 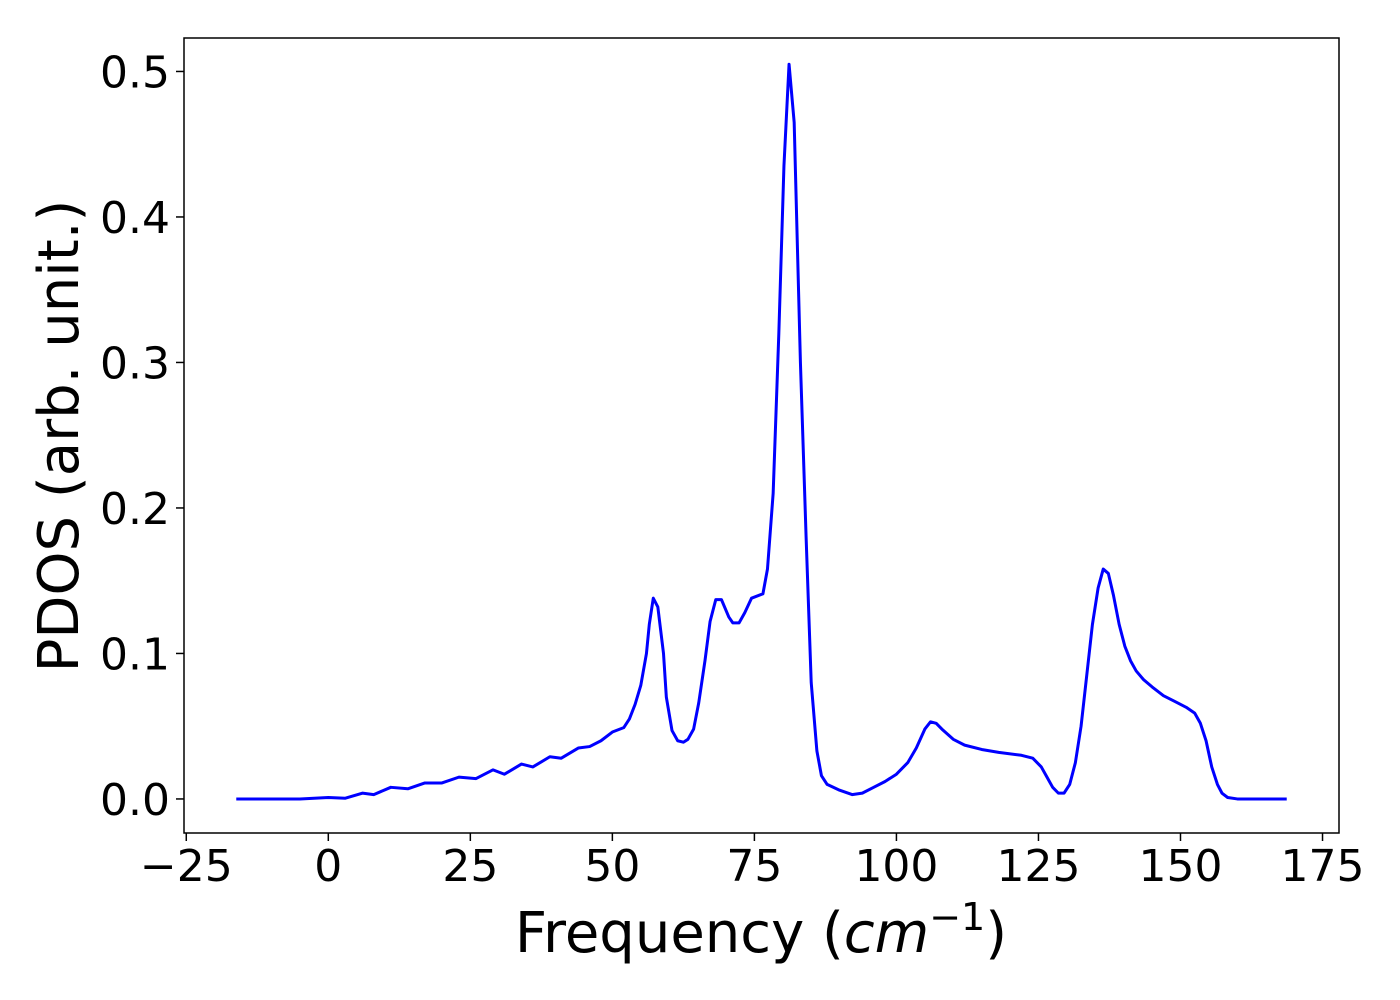 What do you see at coordinates (679, 933) in the screenshot?
I see `x-label-text: Frequency (` at bounding box center [679, 933].